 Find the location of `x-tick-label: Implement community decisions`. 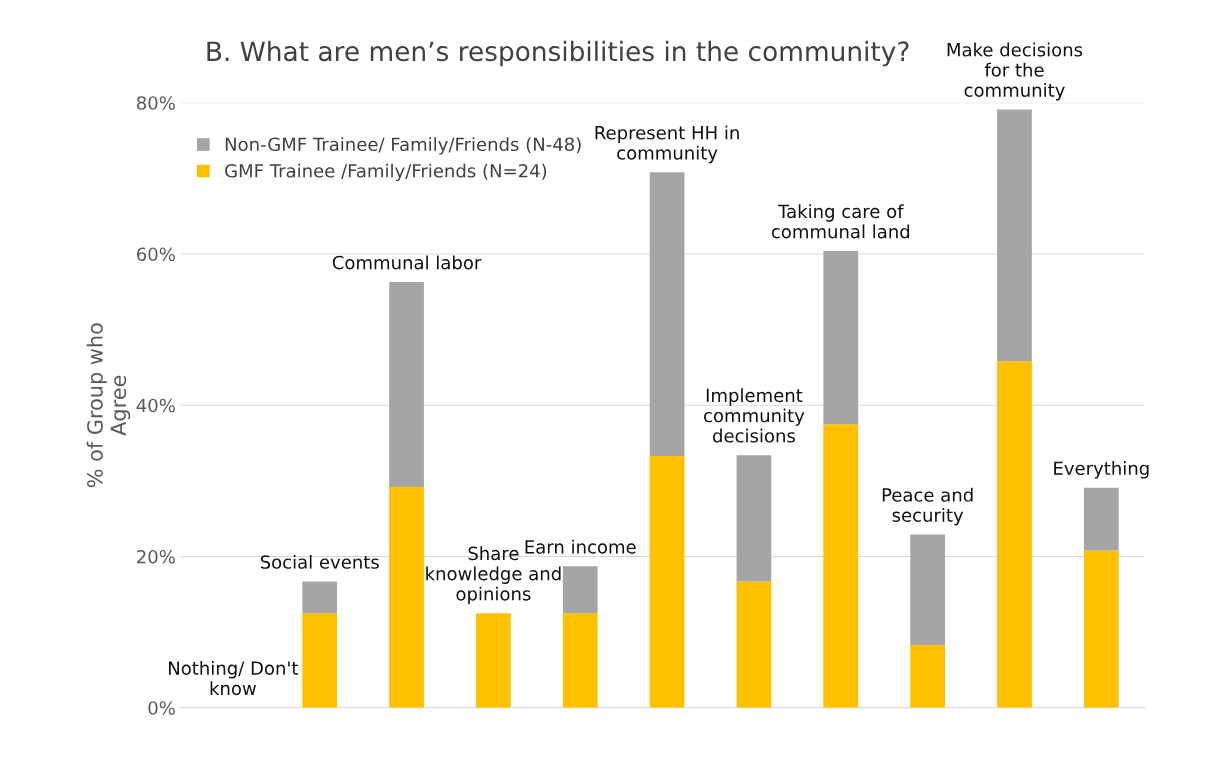

x-tick-label: Implement community decisions is located at coordinates (754, 415).